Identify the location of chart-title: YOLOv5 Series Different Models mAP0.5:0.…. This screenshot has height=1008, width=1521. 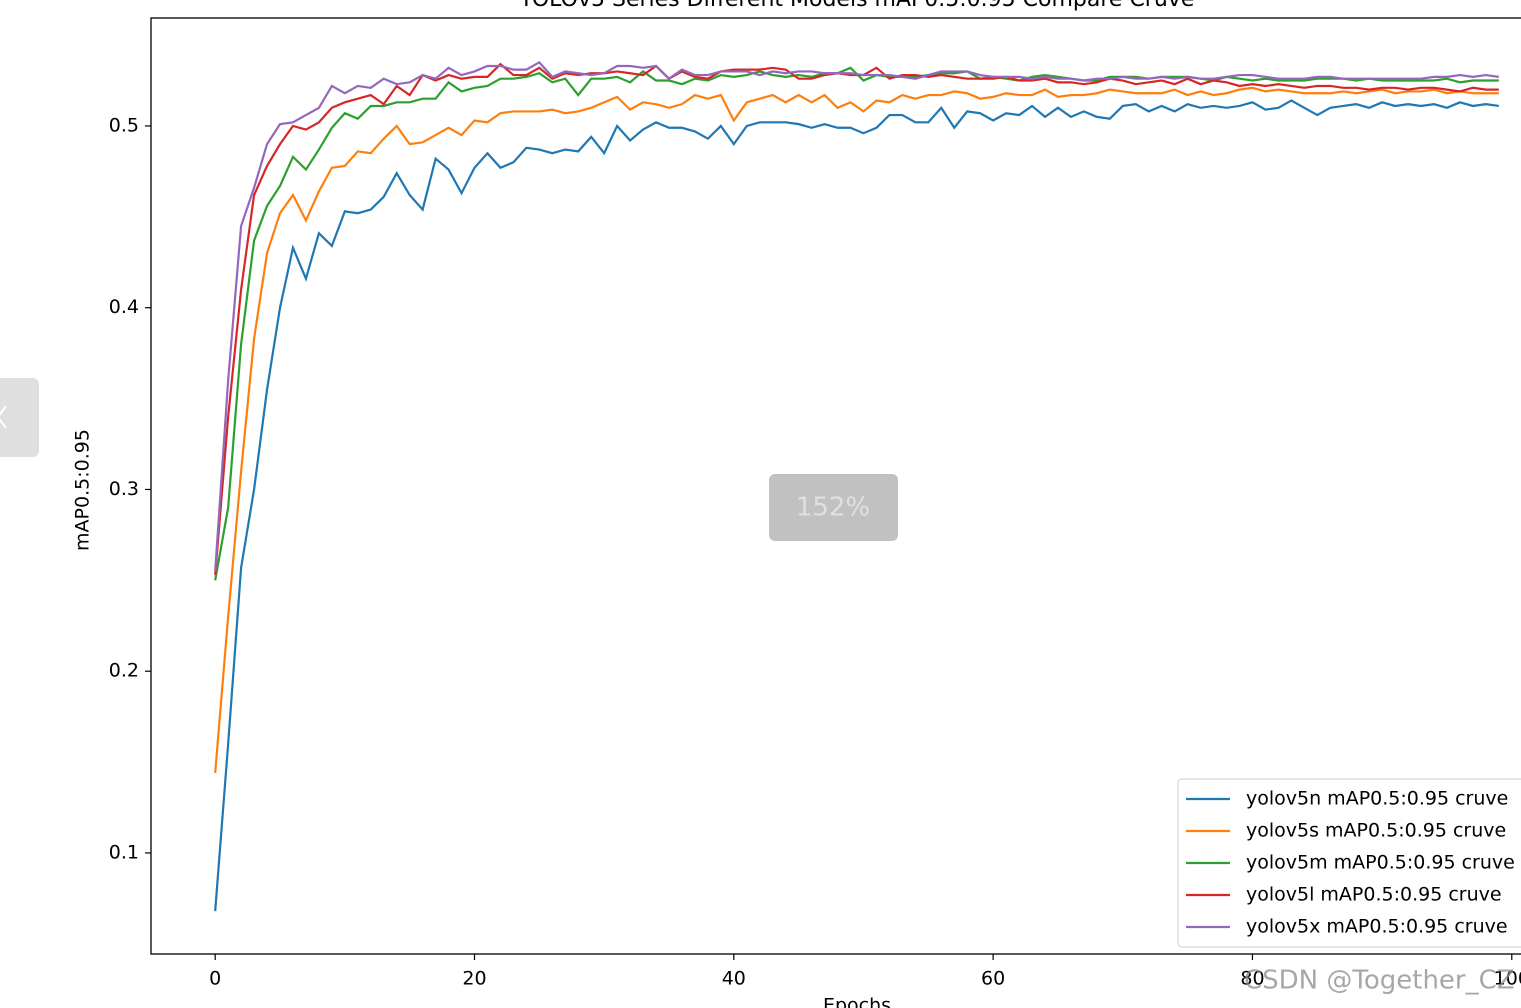
(857, 6).